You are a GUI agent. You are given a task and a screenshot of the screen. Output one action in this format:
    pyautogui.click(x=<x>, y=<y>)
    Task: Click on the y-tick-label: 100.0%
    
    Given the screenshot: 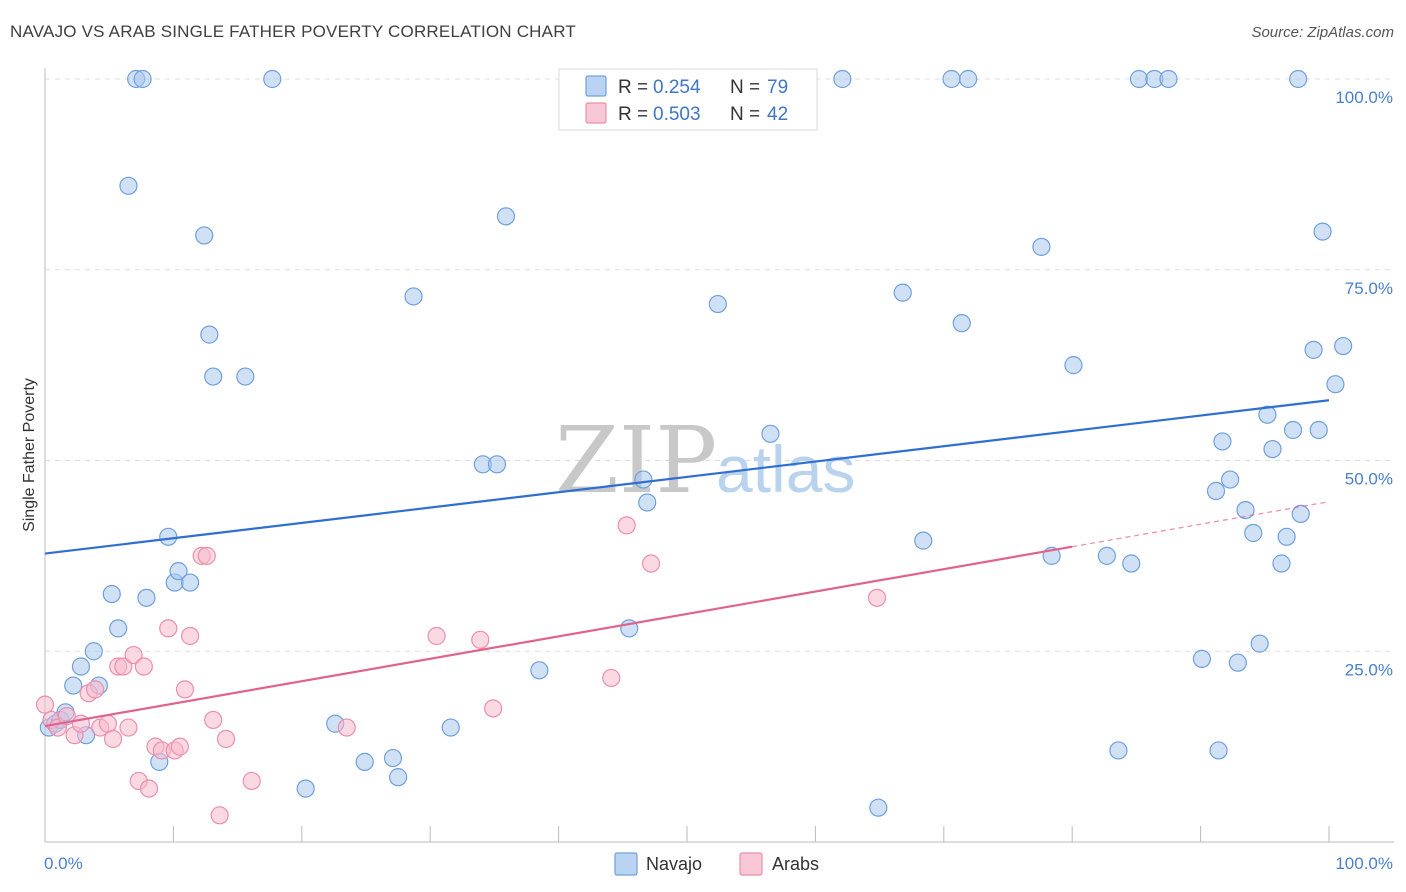 What is the action you would take?
    pyautogui.click(x=1364, y=97)
    